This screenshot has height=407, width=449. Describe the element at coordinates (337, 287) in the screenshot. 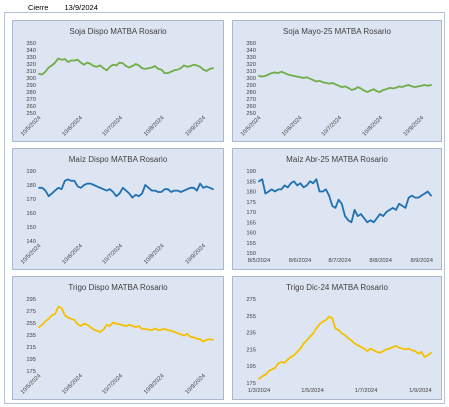

I see `chart-title: Trigo Dic-24 MATBA Rosario` at that location.